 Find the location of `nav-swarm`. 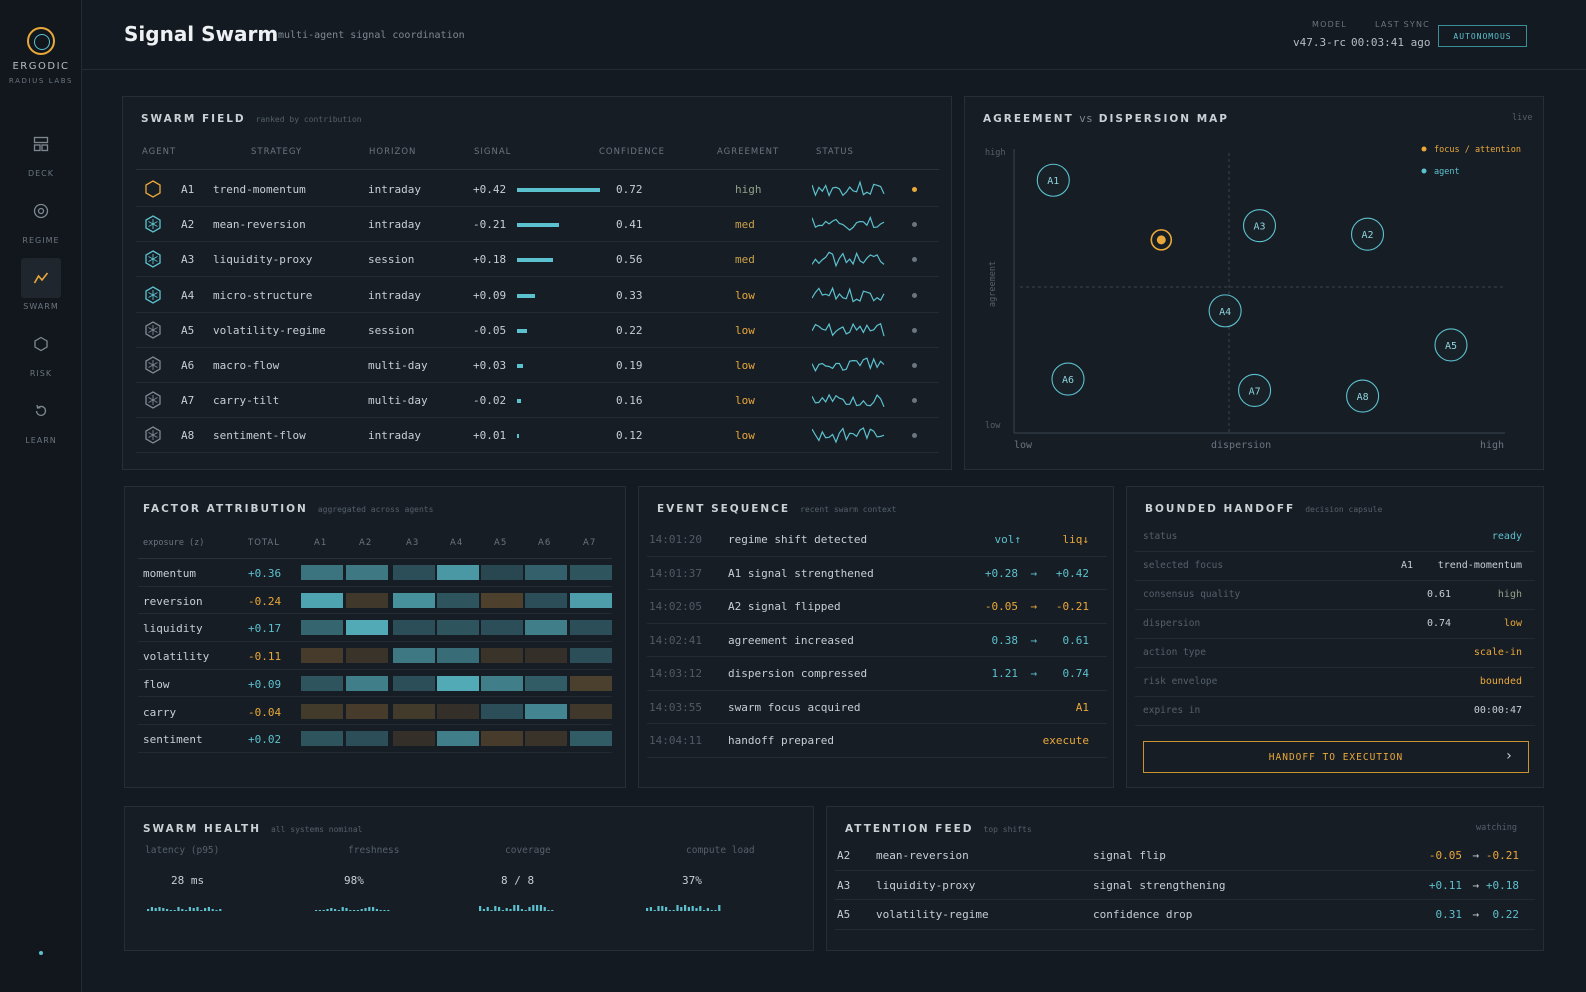

nav-swarm is located at coordinates (41, 278).